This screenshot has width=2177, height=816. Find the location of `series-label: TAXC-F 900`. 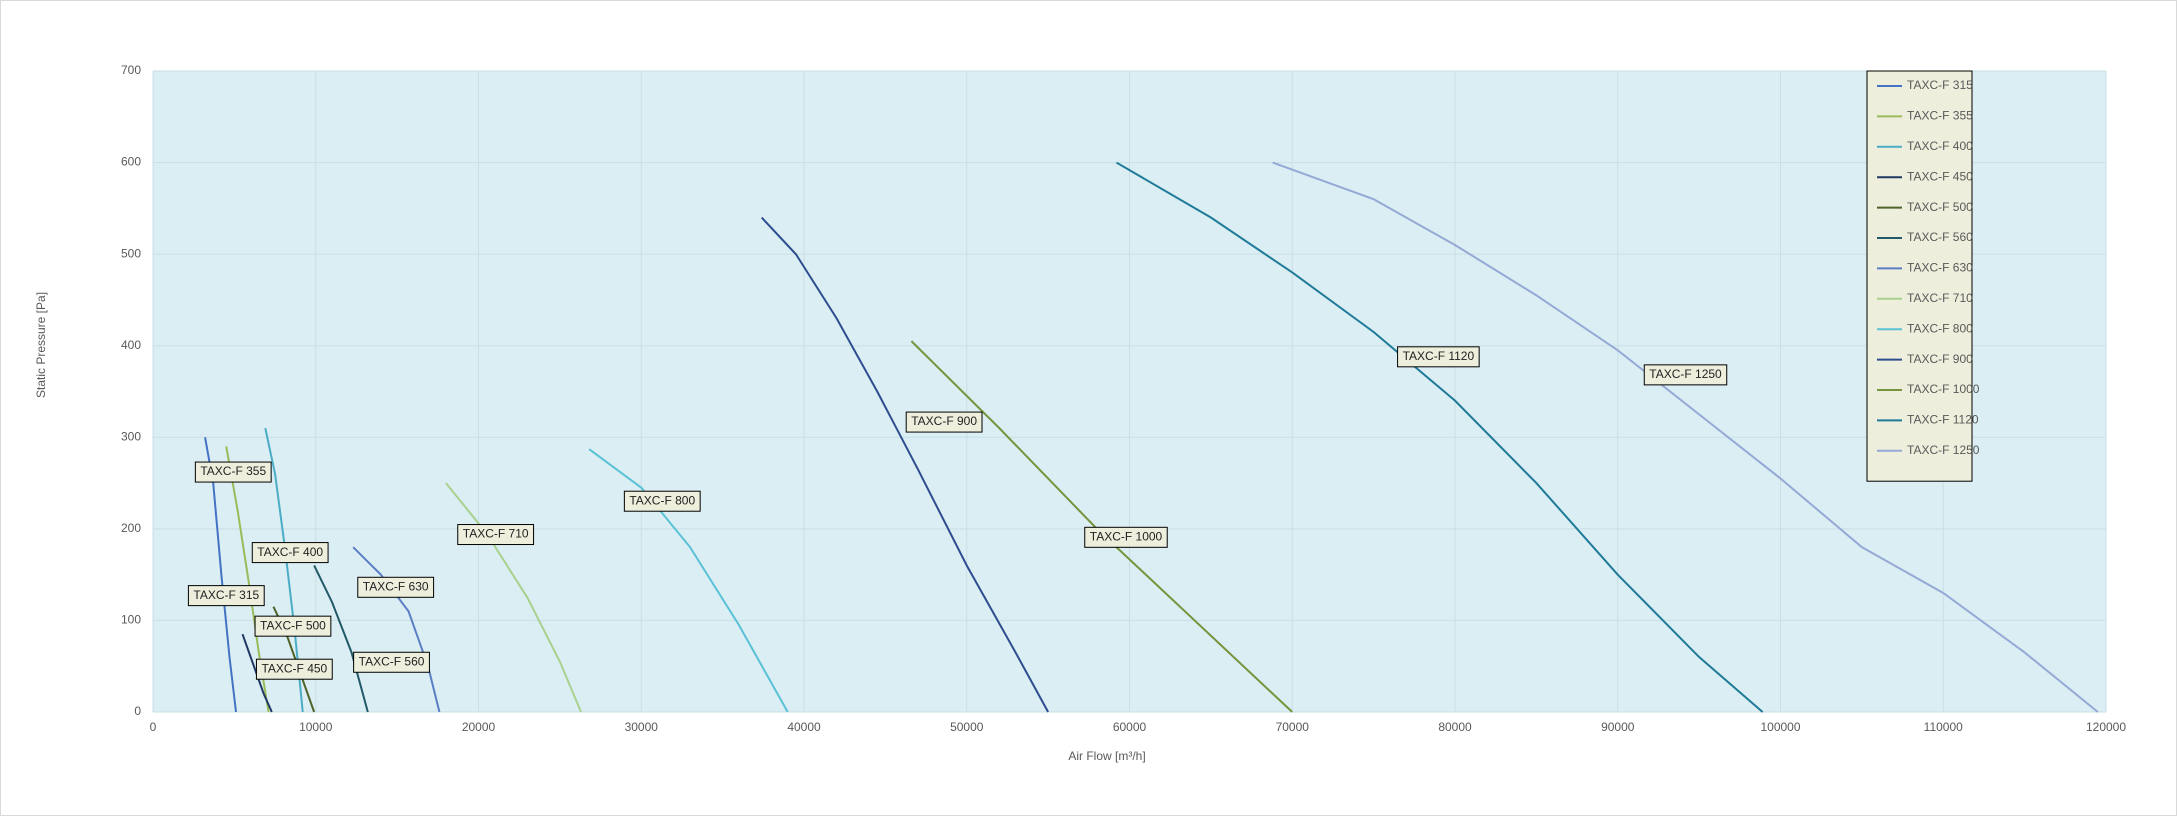

series-label: TAXC-F 900 is located at coordinates (944, 422).